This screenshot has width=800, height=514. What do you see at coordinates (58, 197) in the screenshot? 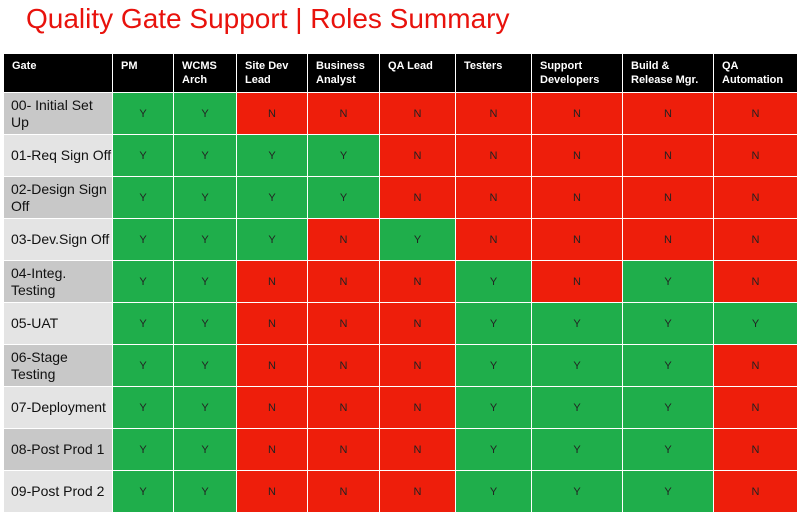
I see `gate-cell: 02-Design Sign Off` at bounding box center [58, 197].